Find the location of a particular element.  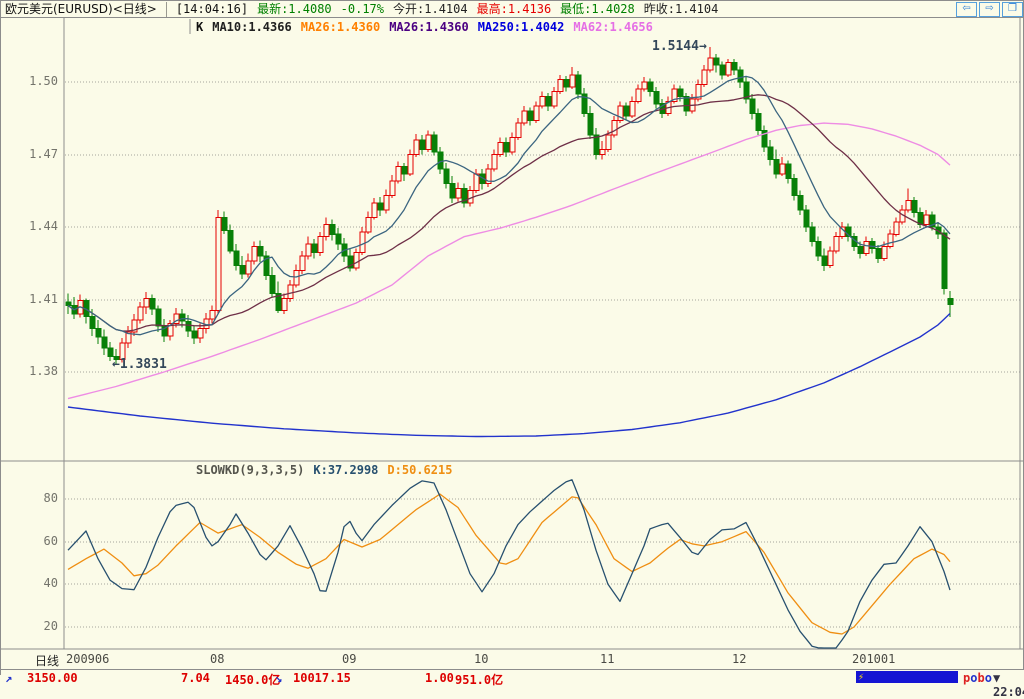

nav-buttons: ⇦ ⇨ ❐ is located at coordinates (990, 9).